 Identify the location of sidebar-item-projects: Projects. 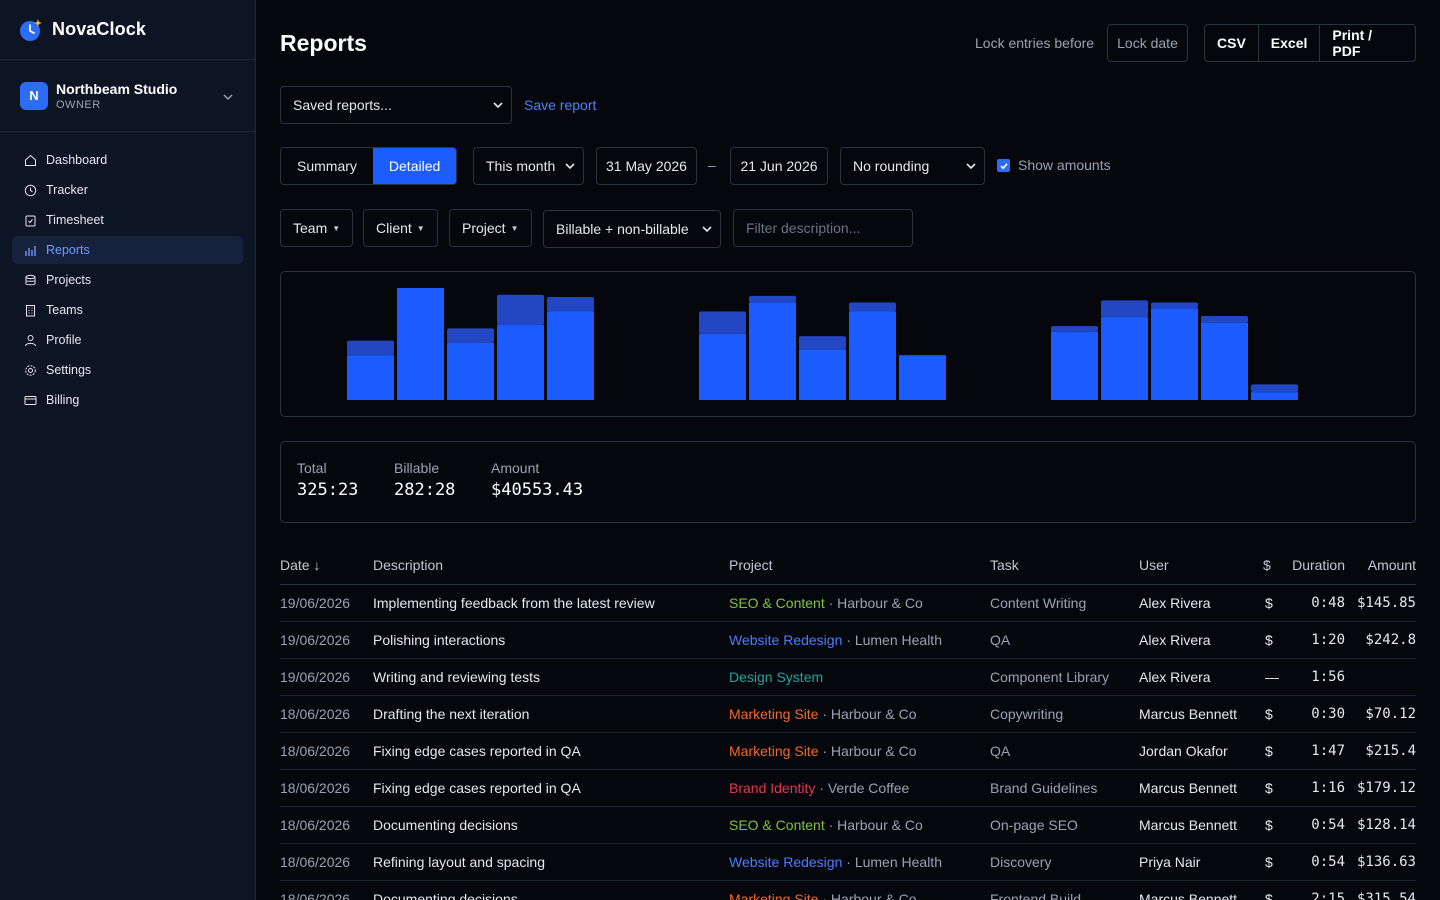
(127, 280).